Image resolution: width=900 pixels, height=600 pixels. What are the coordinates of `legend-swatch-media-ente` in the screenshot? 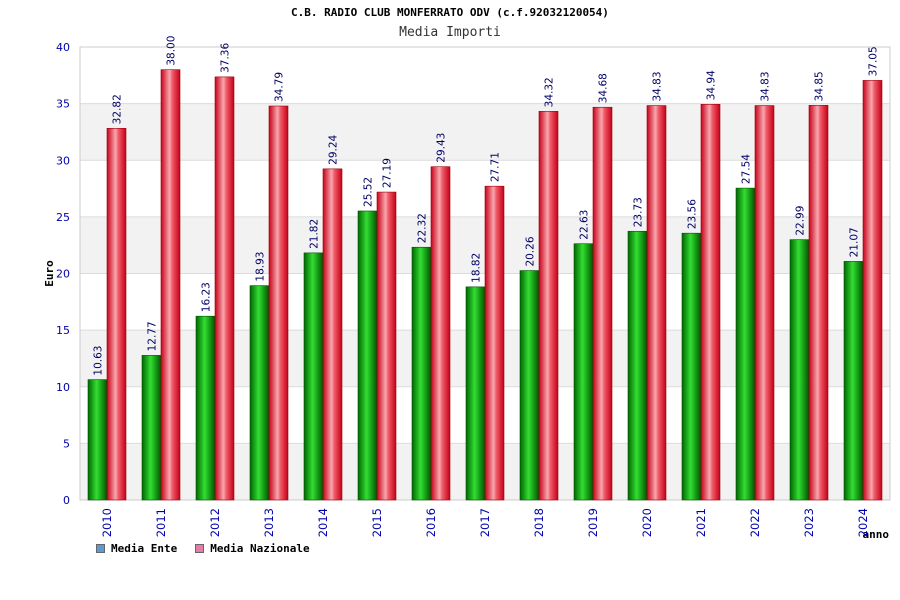 It's located at (100, 548).